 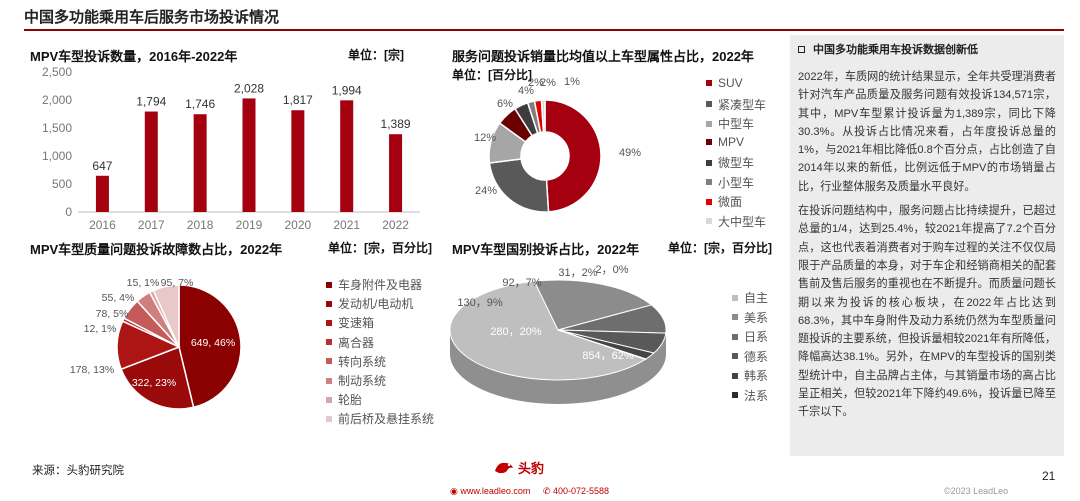 What do you see at coordinates (396, 124) in the screenshot?
I see `bar-value-label: 1,389` at bounding box center [396, 124].